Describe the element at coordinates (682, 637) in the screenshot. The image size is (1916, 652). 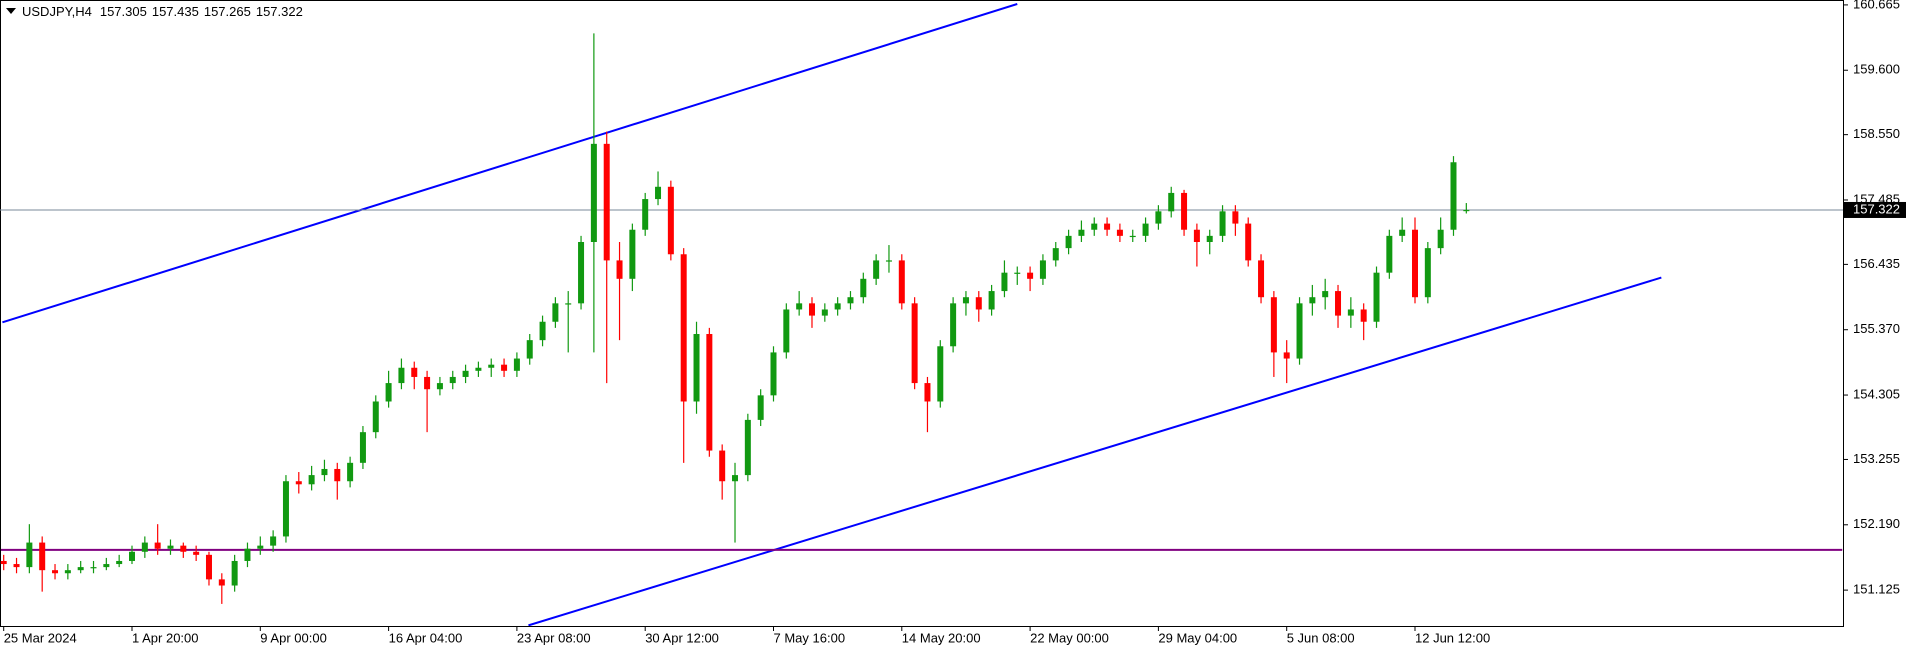
I see `x-tick-label: 30 Apr 12:00` at that location.